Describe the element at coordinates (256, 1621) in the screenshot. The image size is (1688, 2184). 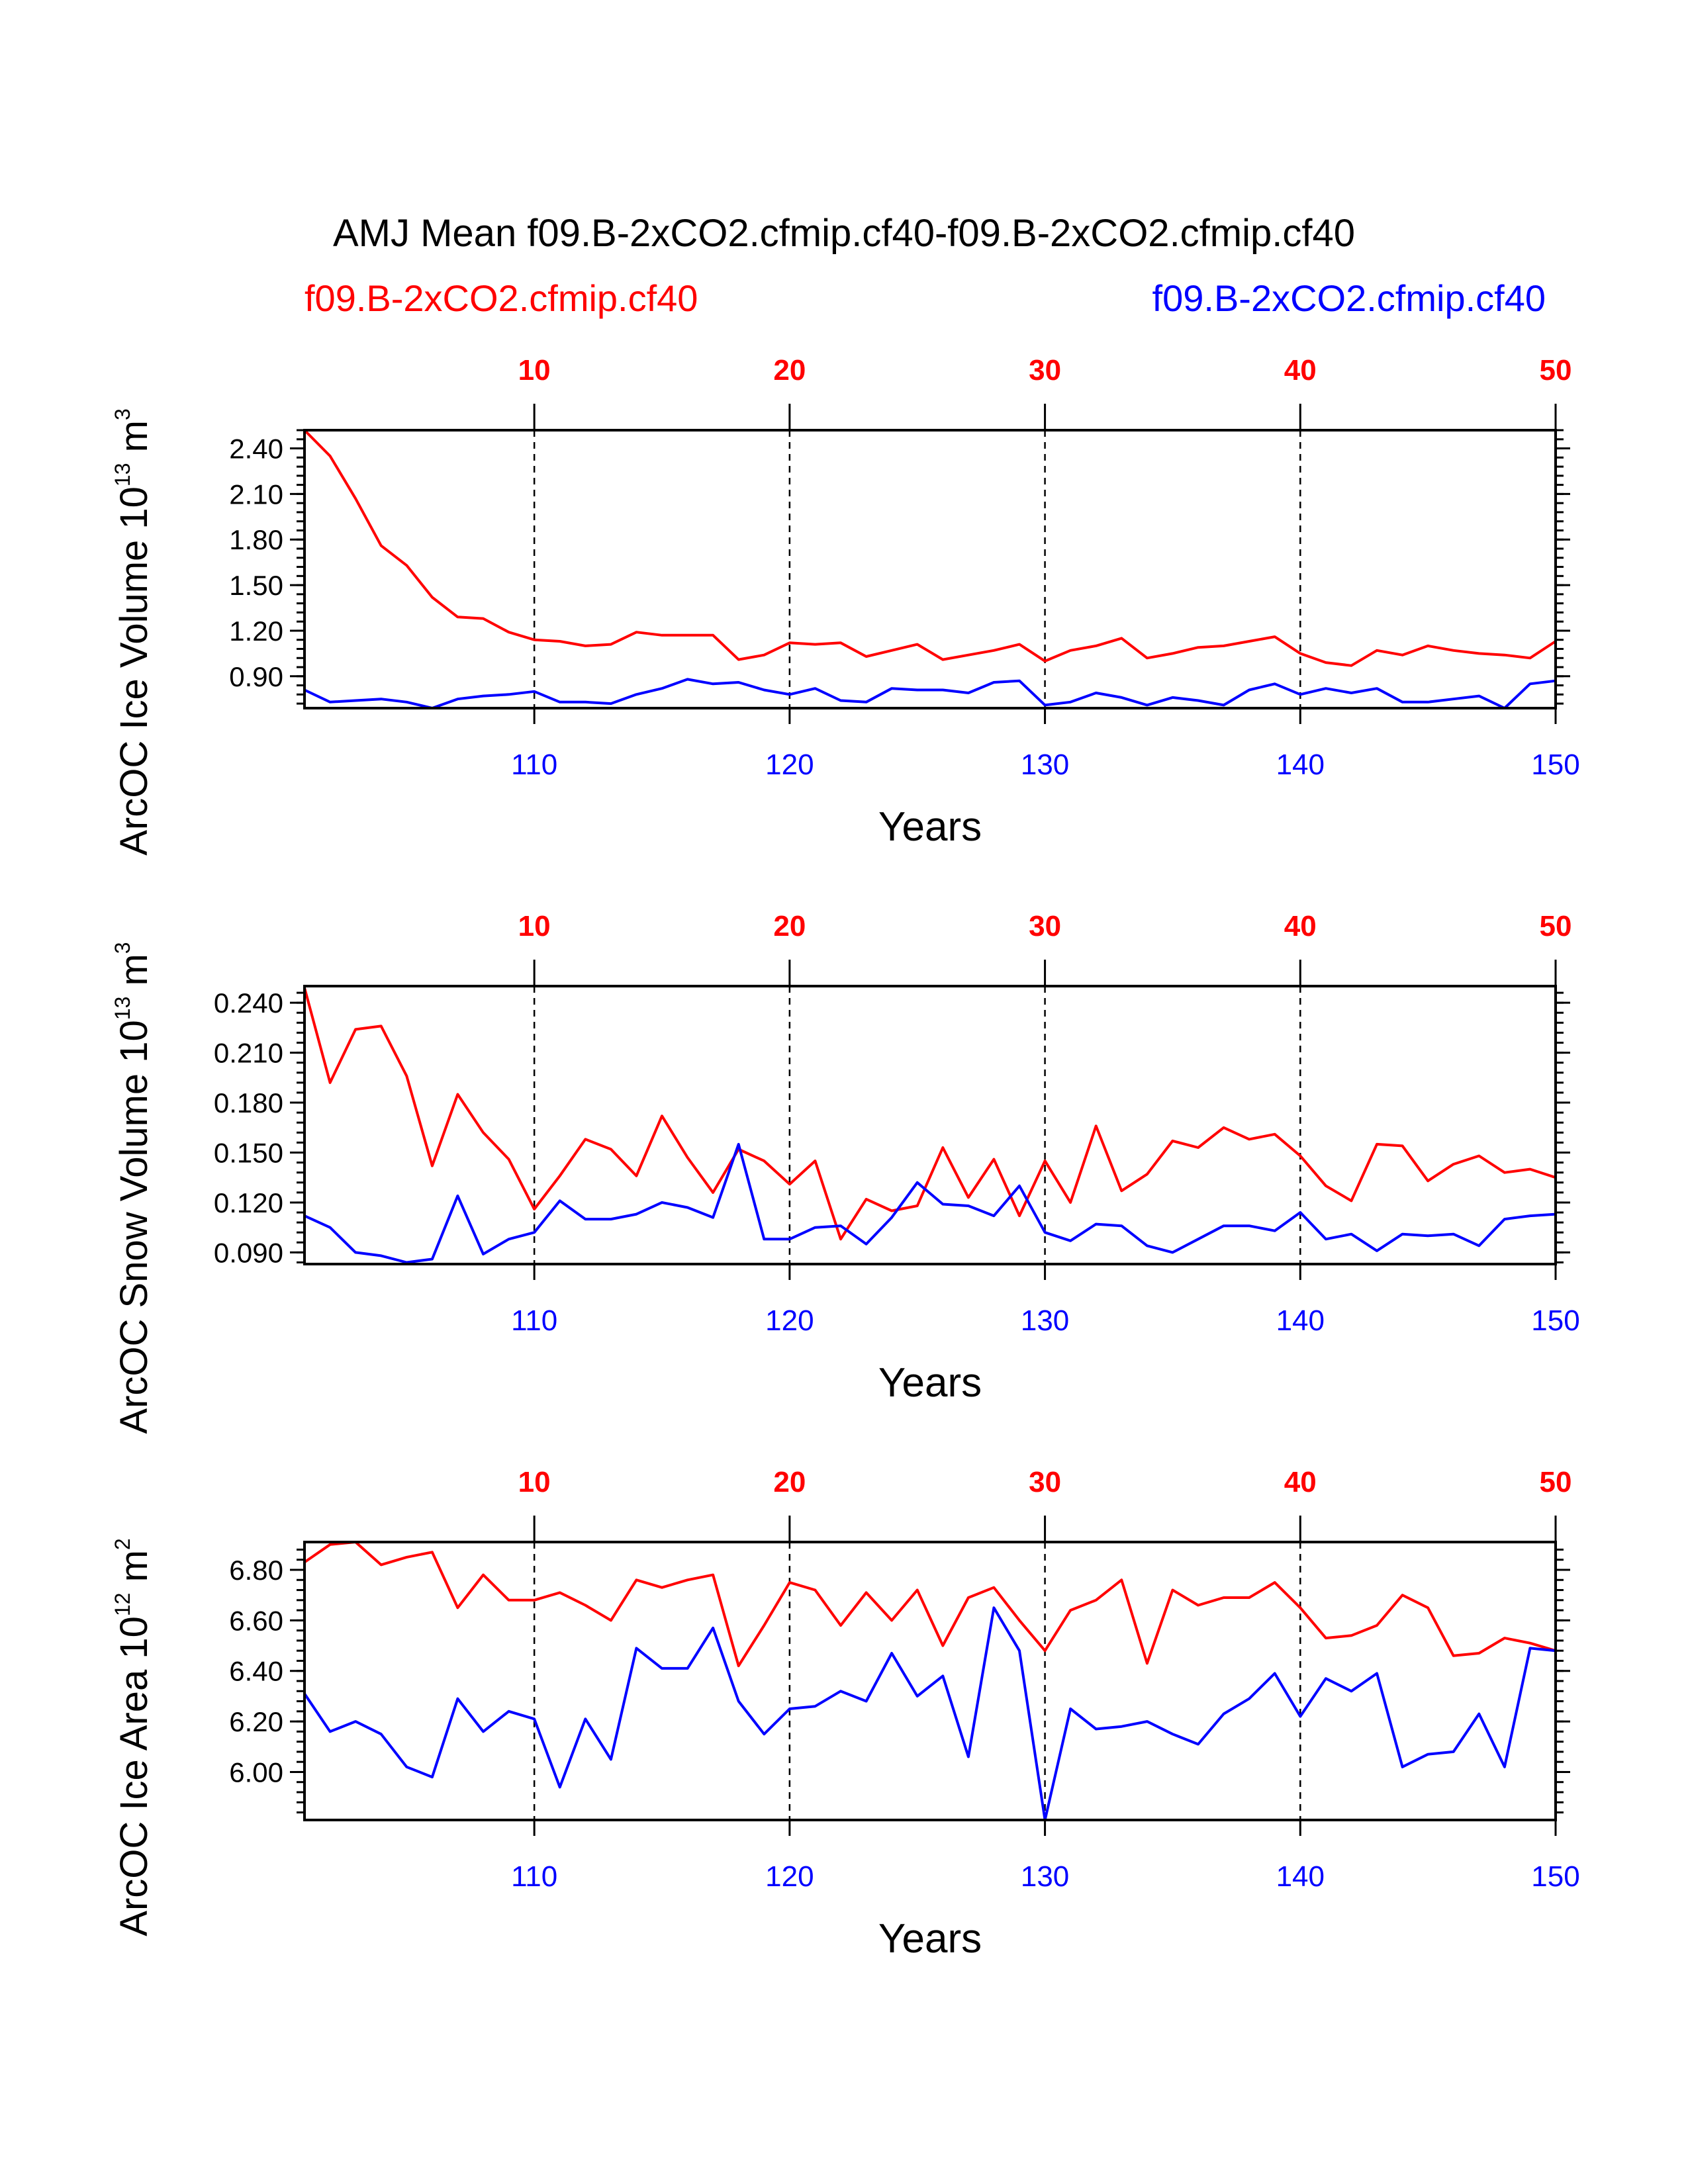
I see `y-tick-label: 6.60` at that location.